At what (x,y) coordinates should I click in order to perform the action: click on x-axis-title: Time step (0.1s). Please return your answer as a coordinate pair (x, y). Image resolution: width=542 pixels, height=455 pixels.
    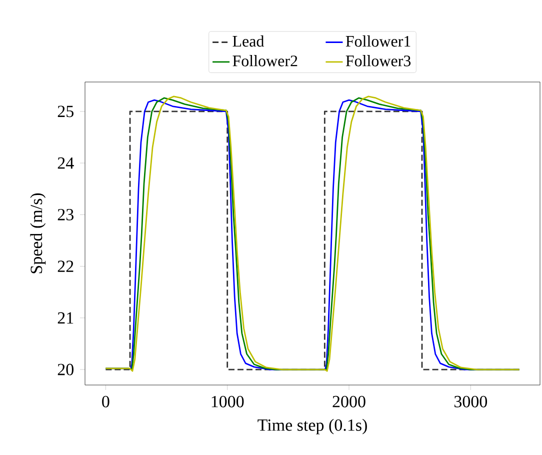
    Looking at the image, I should click on (312, 426).